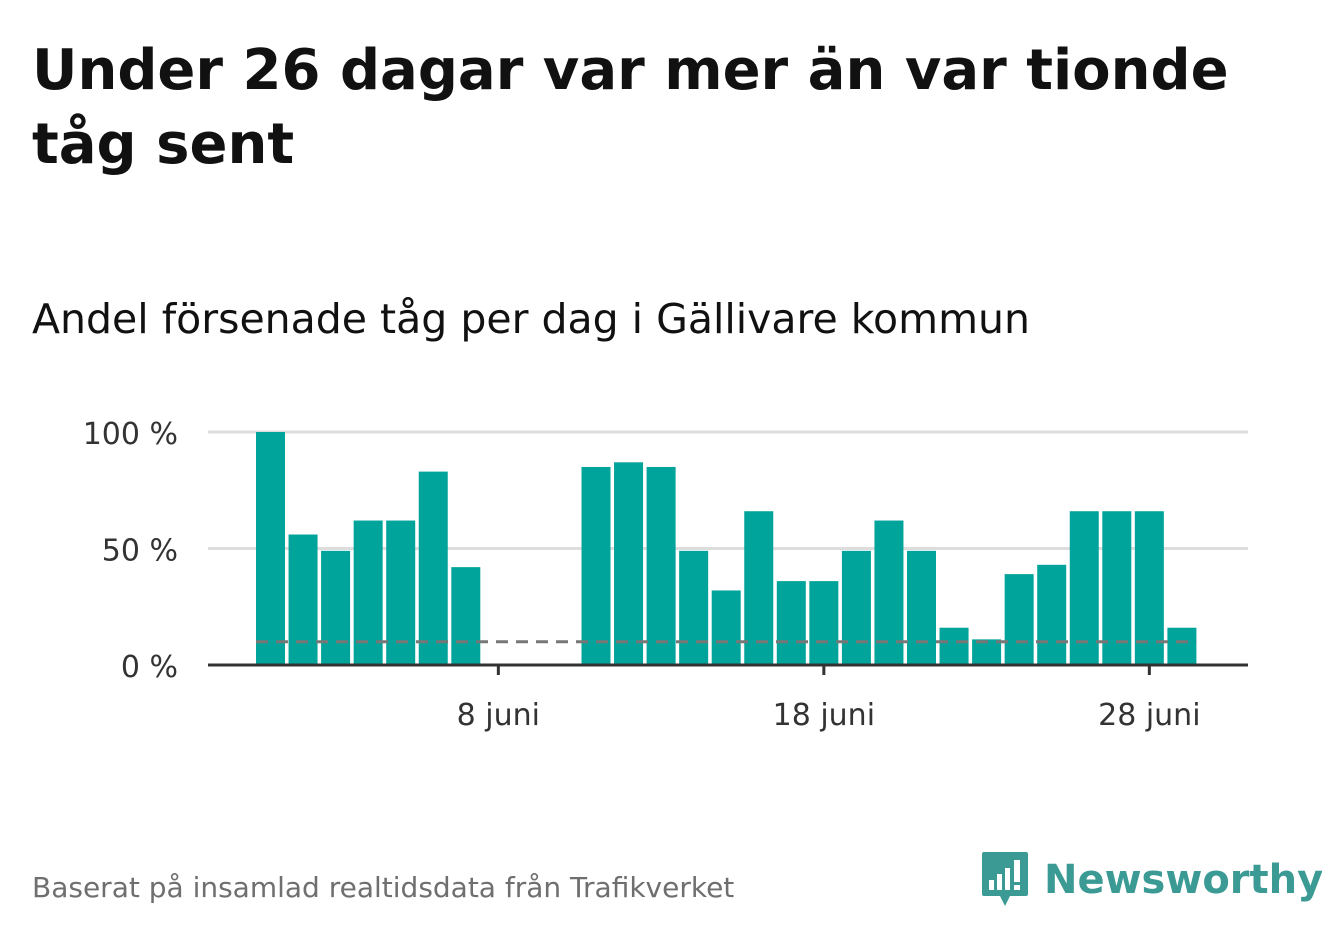 The image size is (1322, 939). What do you see at coordinates (1183, 880) in the screenshot?
I see `brand-name: Newsworthy` at bounding box center [1183, 880].